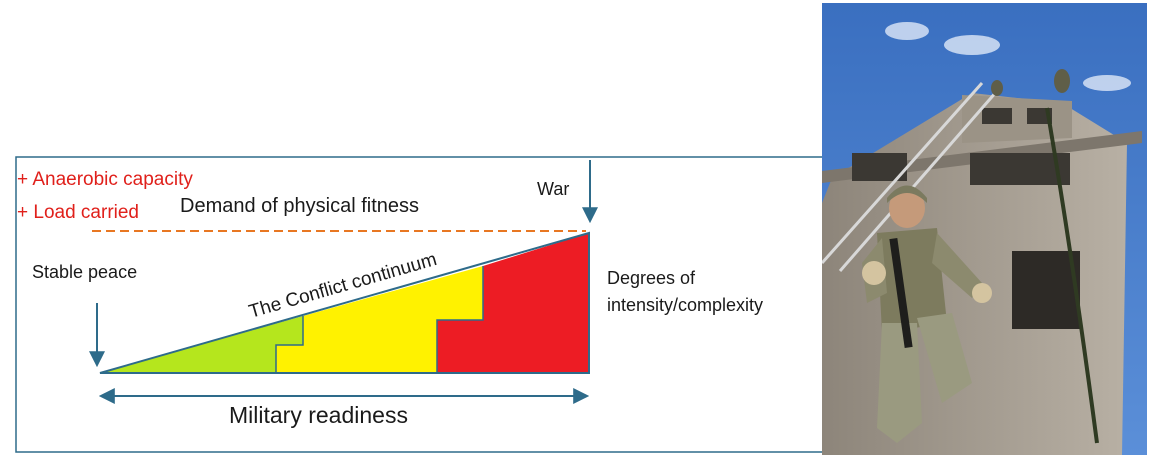 This screenshot has height=468, width=1151. What do you see at coordinates (318, 415) in the screenshot?
I see `readiness-label: Military readiness` at bounding box center [318, 415].